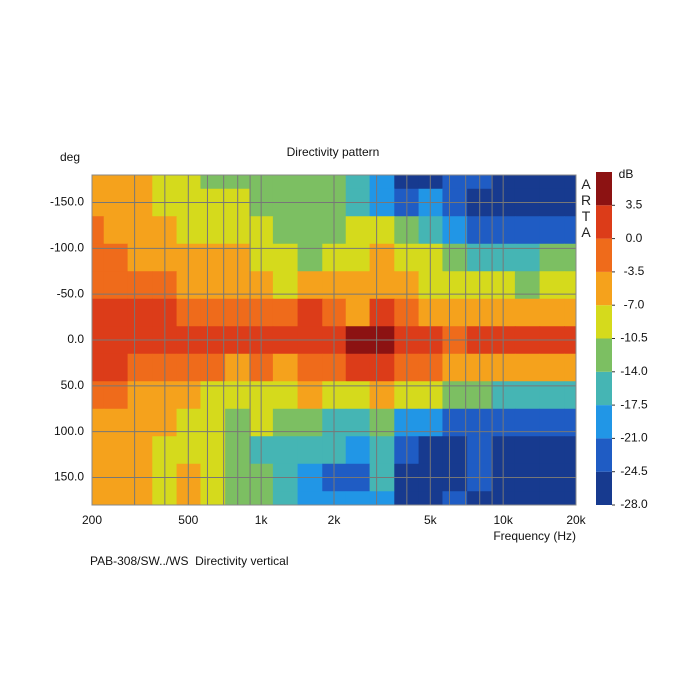 The image size is (700, 700). I want to click on x-tick-label: 5k, so click(431, 520).